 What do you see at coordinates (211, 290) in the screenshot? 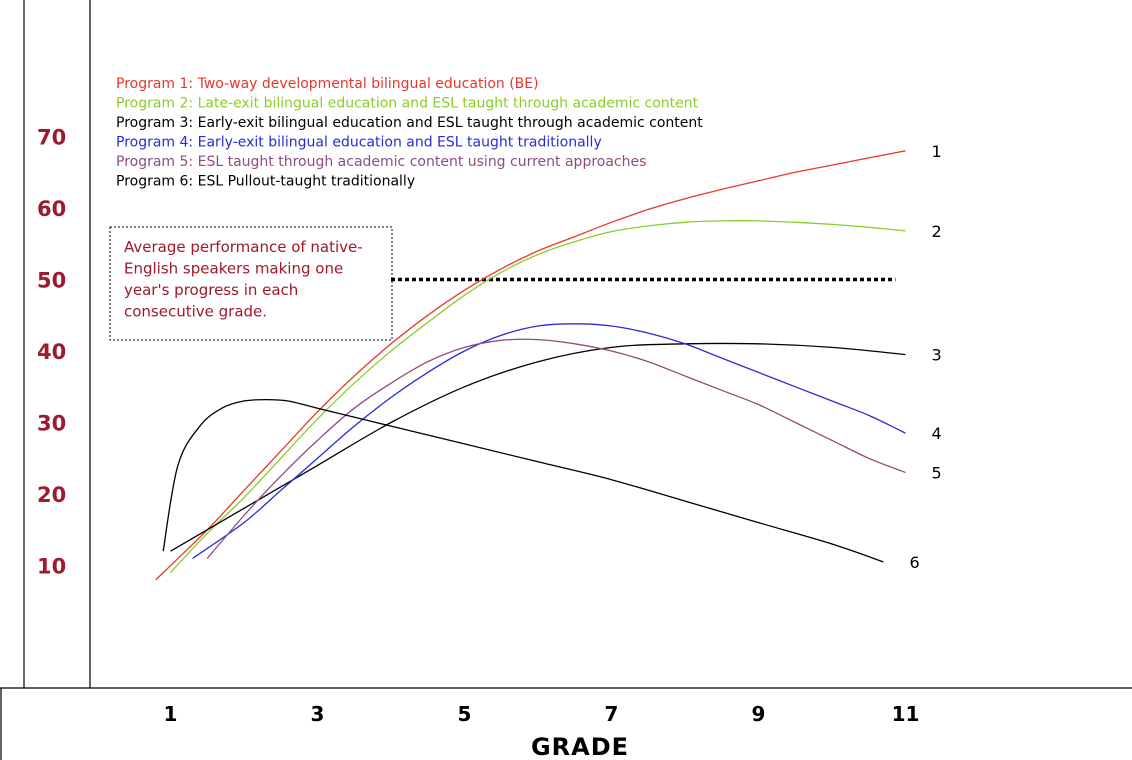
I see `annotation-line: year's progress in each` at bounding box center [211, 290].